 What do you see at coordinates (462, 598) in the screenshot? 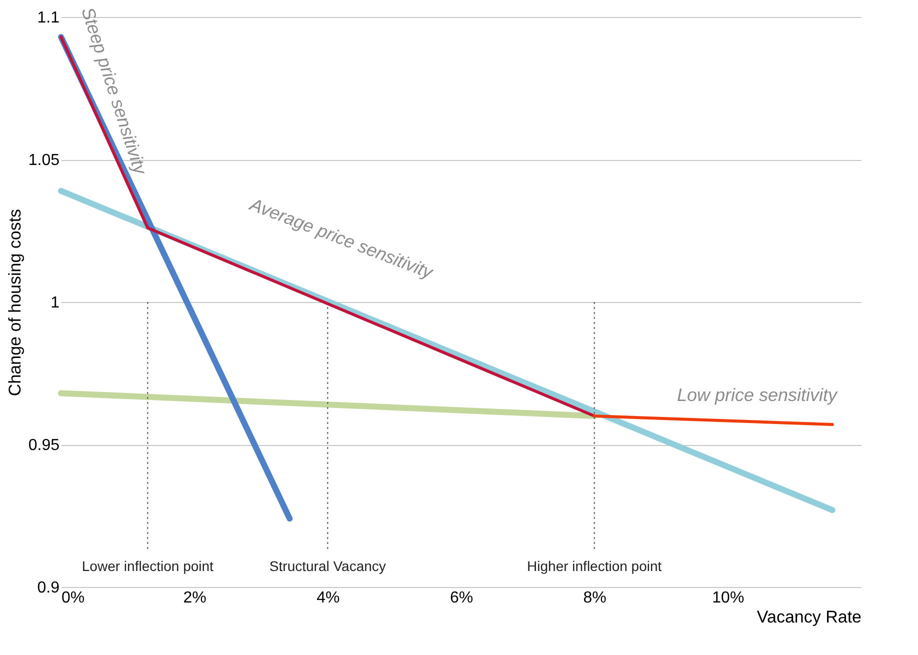
I see `x-tick-label: 6%` at bounding box center [462, 598].